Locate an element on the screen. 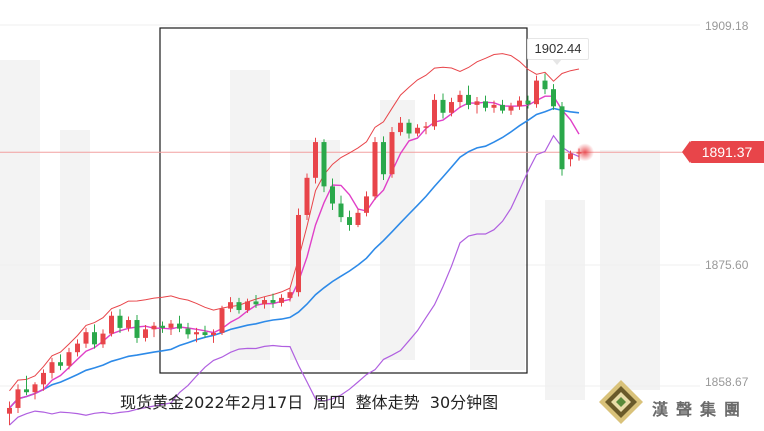  last-price-dot is located at coordinates (585, 152).